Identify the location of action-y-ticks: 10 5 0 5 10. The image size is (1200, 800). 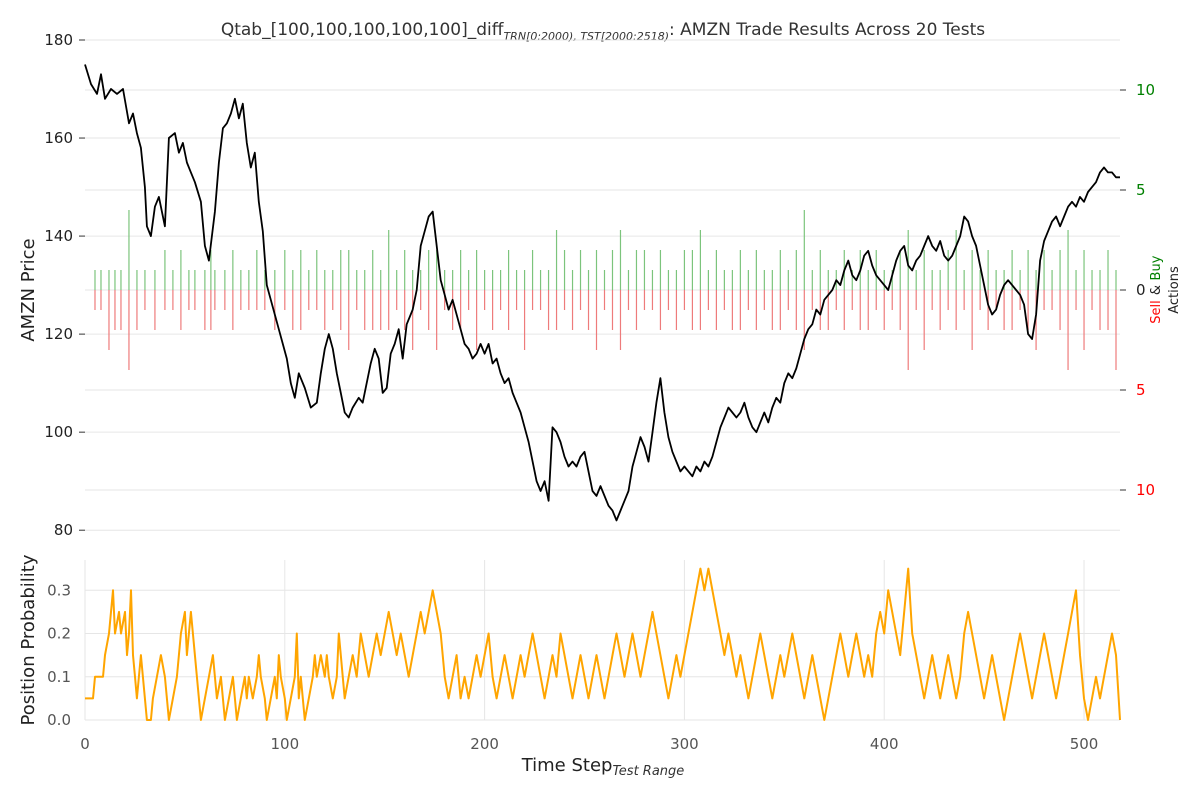
(1137, 290).